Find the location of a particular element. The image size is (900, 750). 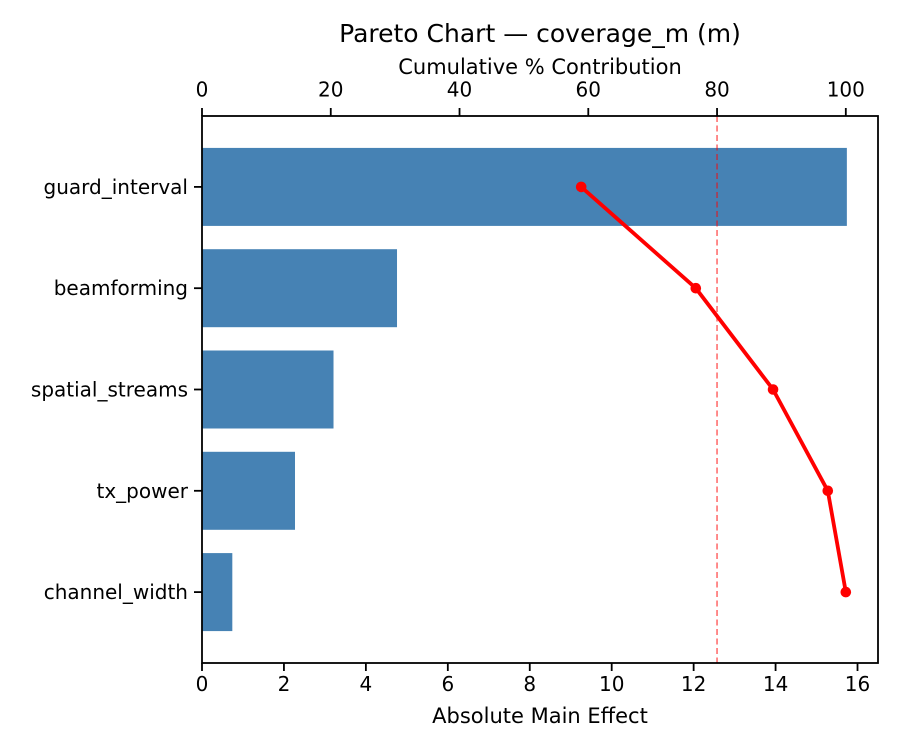

bottom-tick-label: 12 is located at coordinates (693, 684).